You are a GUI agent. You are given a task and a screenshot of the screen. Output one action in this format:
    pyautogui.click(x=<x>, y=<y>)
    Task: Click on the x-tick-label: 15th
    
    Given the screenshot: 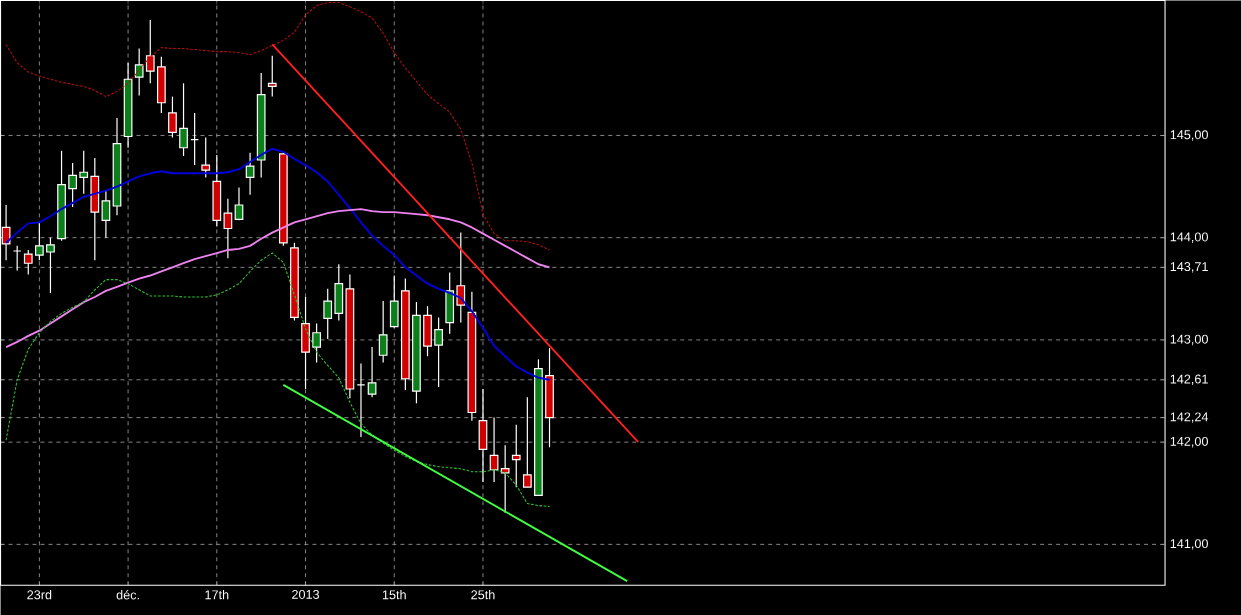 What is the action you would take?
    pyautogui.click(x=394, y=594)
    